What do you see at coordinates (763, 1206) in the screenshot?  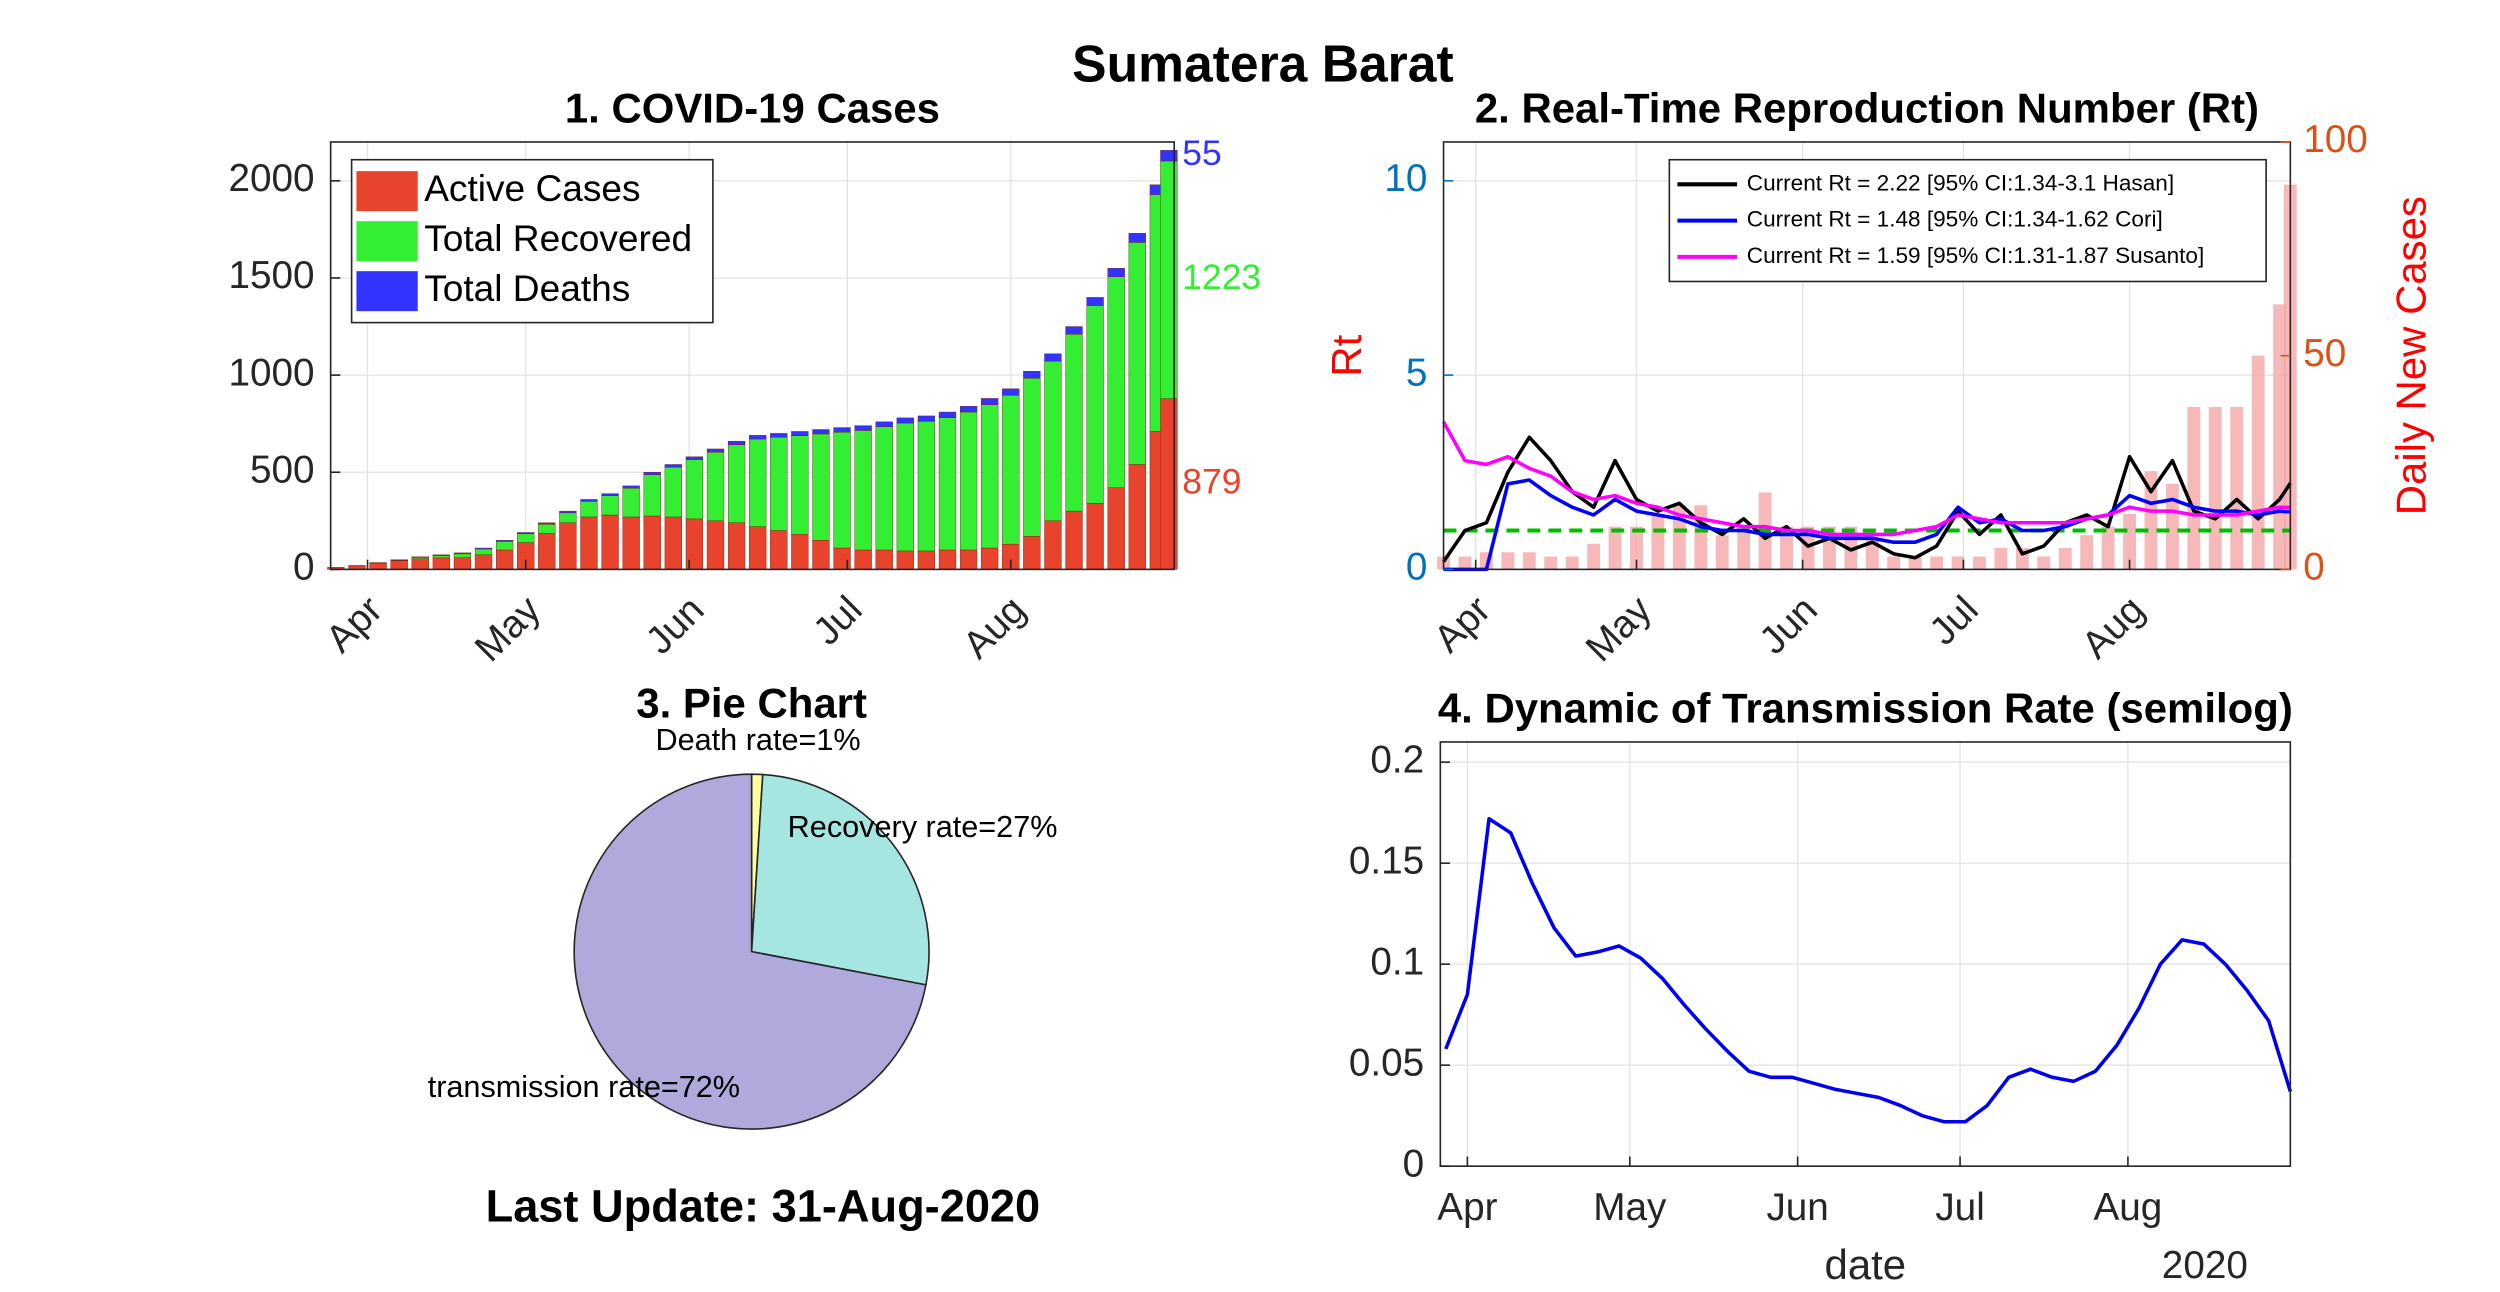 I see `last-update: Last Update: 31-Aug-2020` at bounding box center [763, 1206].